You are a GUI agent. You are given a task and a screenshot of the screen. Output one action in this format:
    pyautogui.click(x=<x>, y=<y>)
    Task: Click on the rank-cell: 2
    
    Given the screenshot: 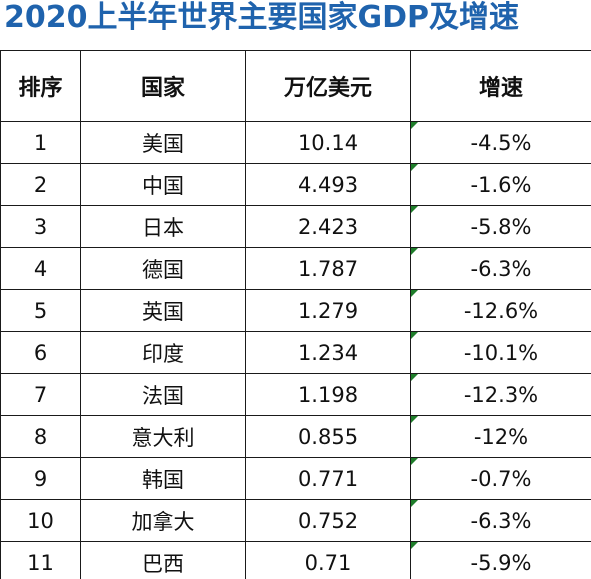 What is the action you would take?
    pyautogui.click(x=40, y=184)
    